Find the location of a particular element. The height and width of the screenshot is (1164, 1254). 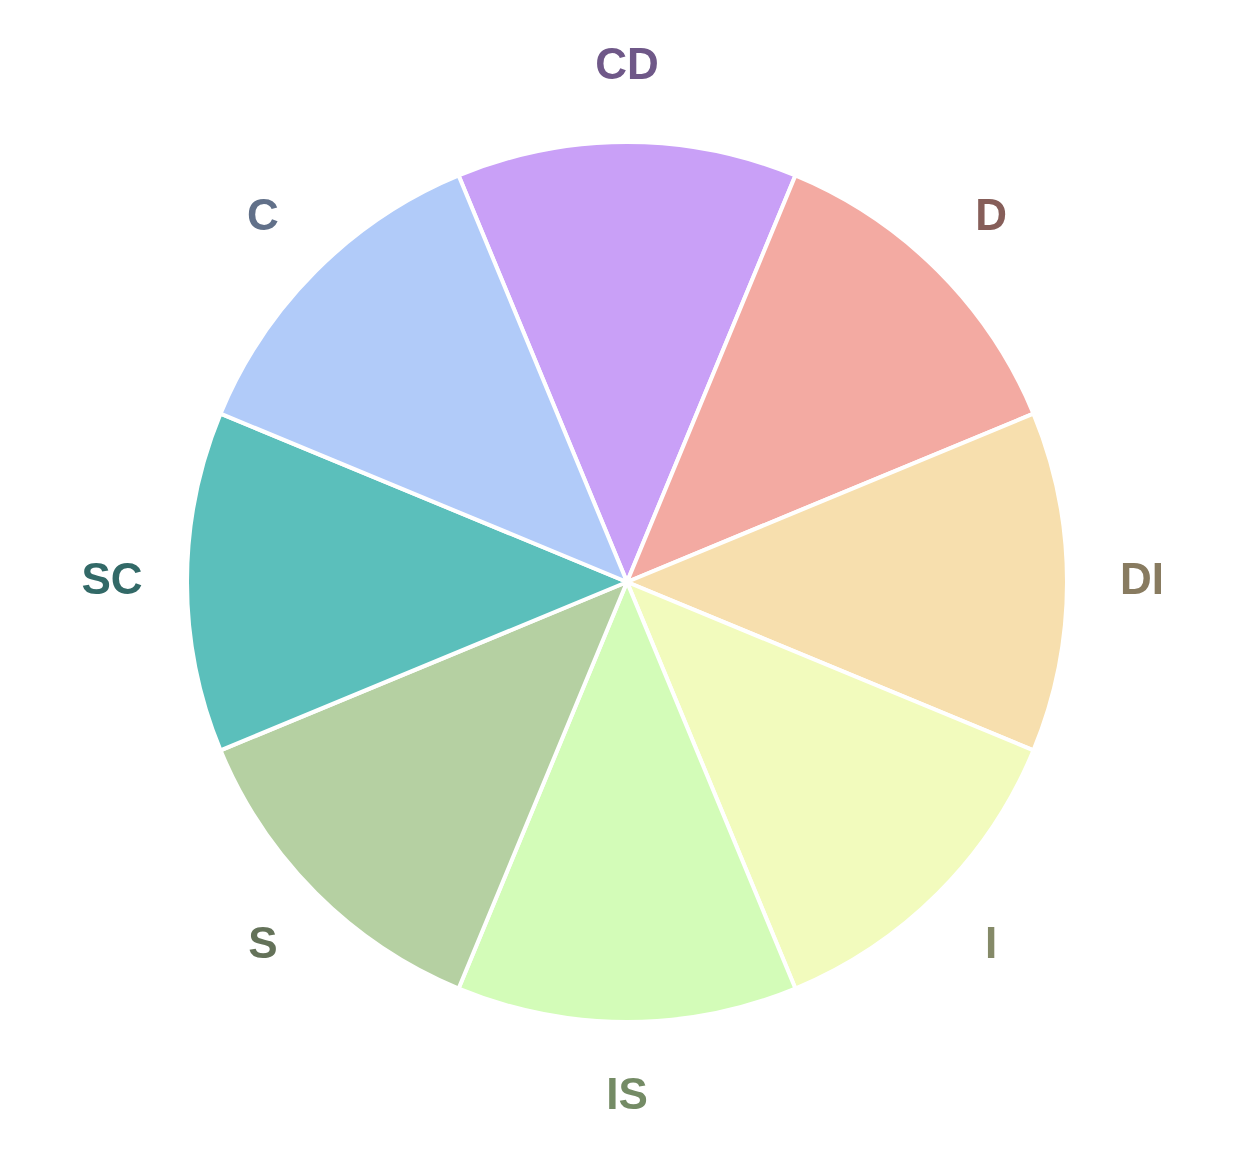

slice-label: CD is located at coordinates (627, 64).